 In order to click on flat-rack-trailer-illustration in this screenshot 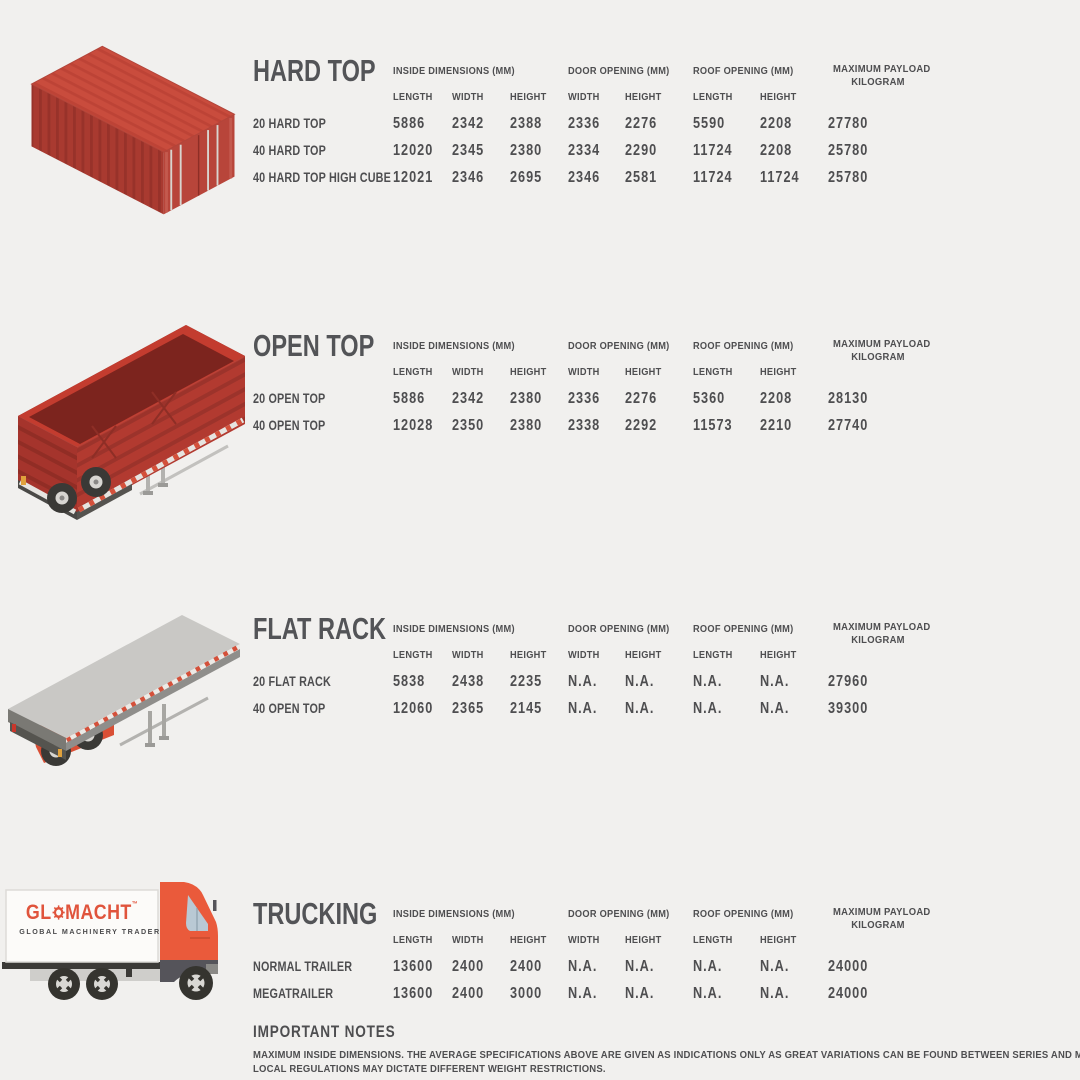, I will do `click(125, 690)`.